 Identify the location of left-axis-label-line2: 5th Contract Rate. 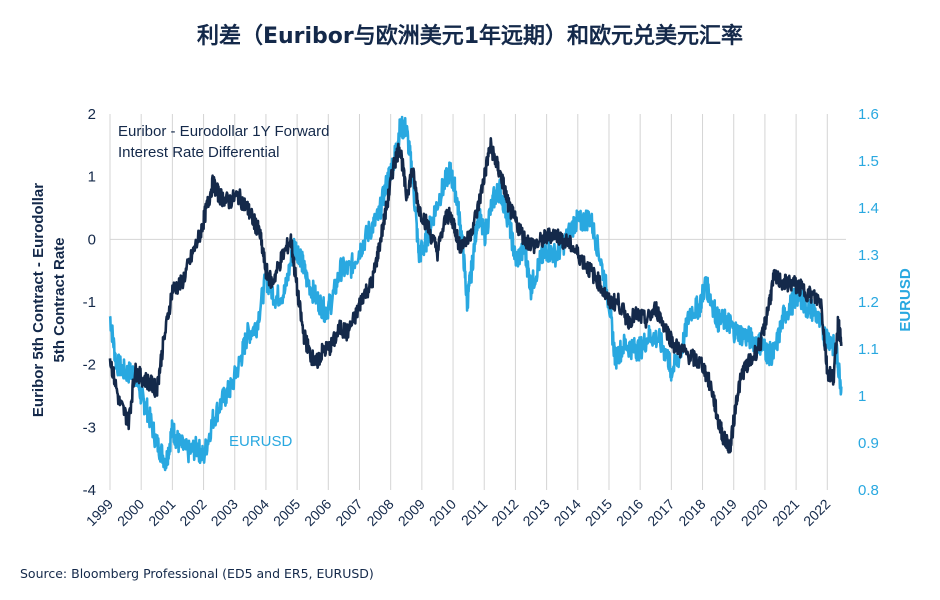
(59, 299).